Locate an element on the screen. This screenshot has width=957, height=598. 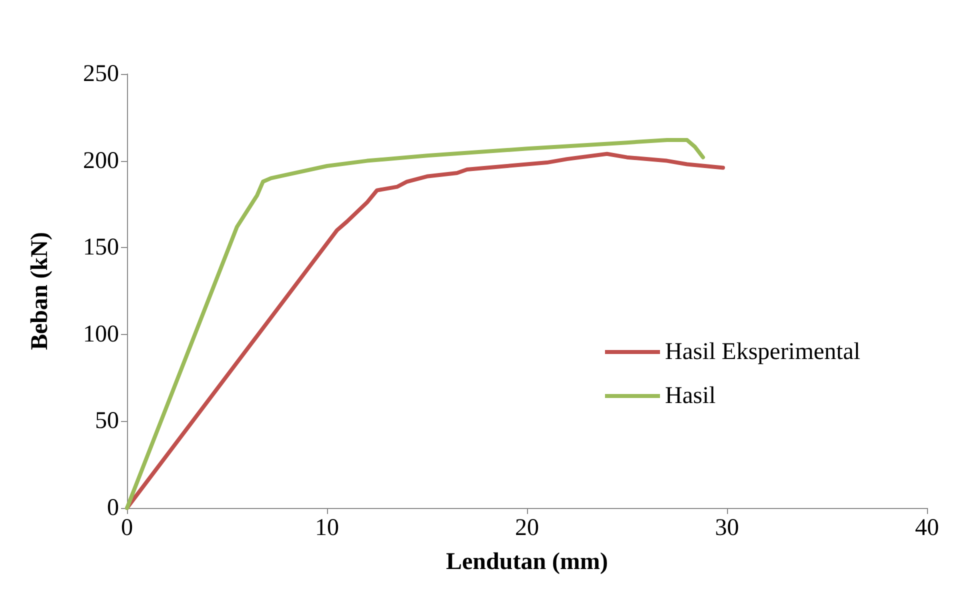
x-tick-label: 40 is located at coordinates (927, 528).